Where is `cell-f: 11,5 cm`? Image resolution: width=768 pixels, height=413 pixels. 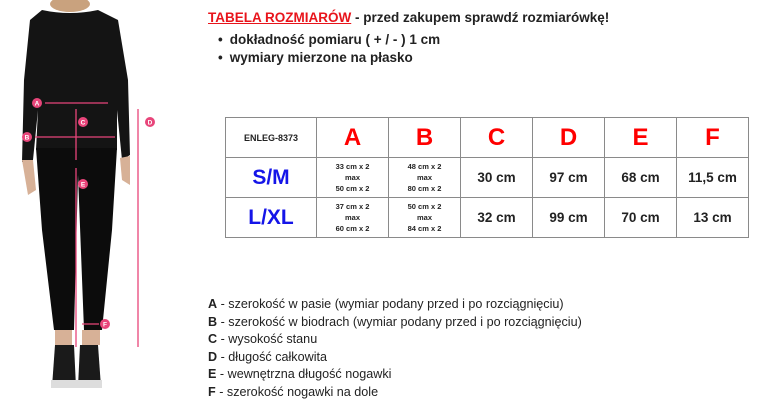
cell-f: 11,5 cm is located at coordinates (712, 177).